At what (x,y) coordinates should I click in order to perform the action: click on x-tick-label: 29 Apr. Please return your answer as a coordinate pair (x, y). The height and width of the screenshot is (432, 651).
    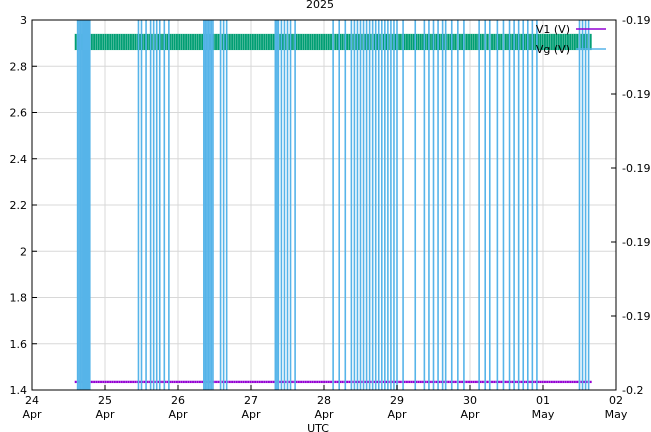
    Looking at the image, I should click on (397, 407).